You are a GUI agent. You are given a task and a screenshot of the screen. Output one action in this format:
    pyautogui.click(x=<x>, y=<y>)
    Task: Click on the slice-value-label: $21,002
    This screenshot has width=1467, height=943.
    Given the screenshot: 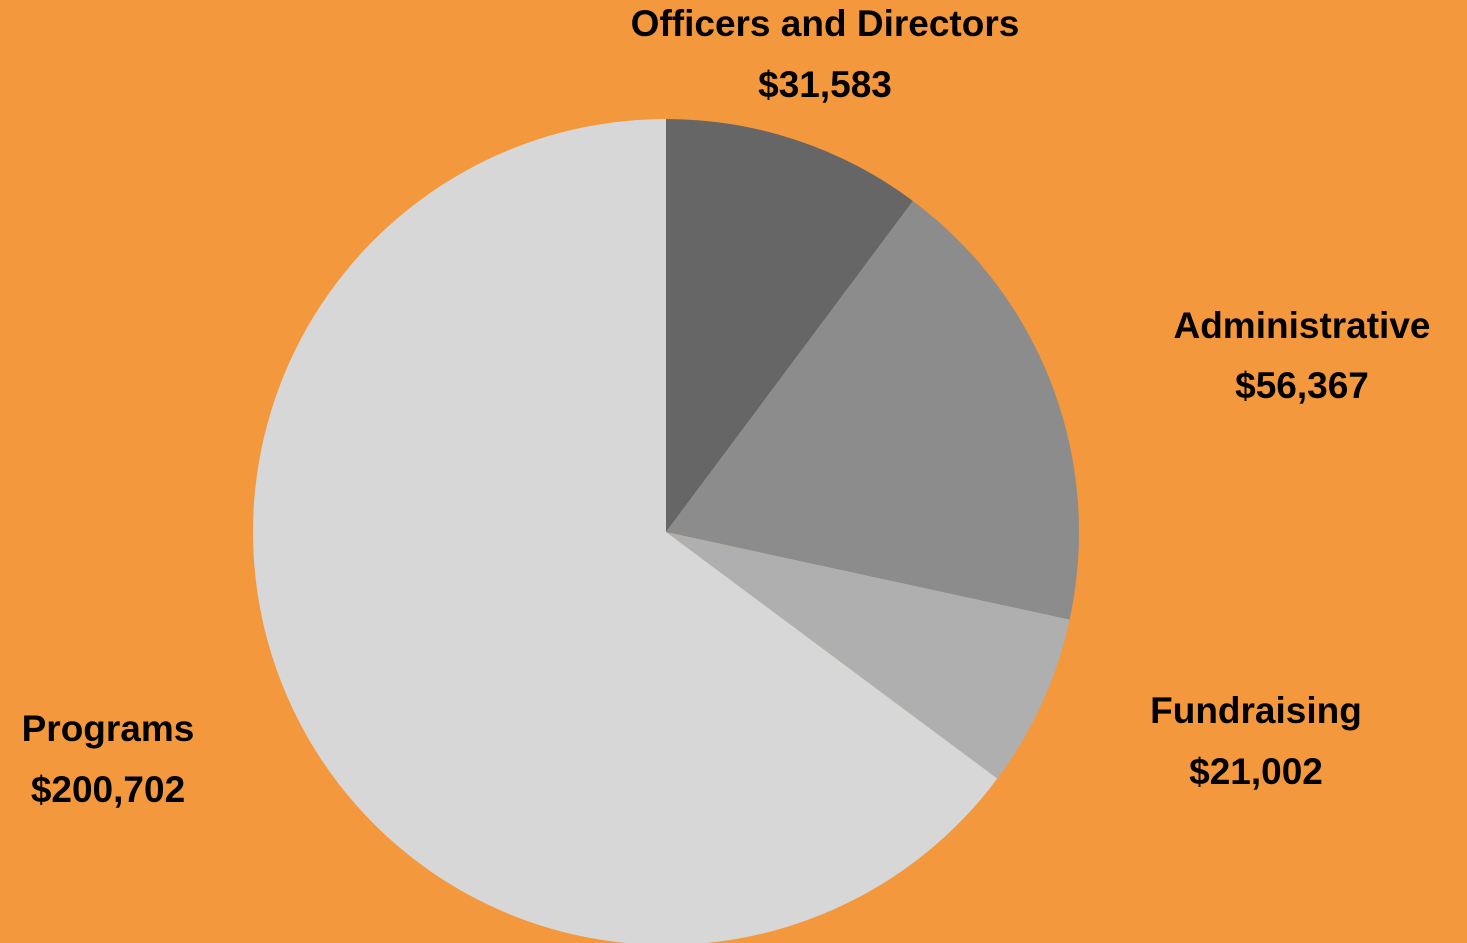 What is the action you would take?
    pyautogui.click(x=1256, y=771)
    